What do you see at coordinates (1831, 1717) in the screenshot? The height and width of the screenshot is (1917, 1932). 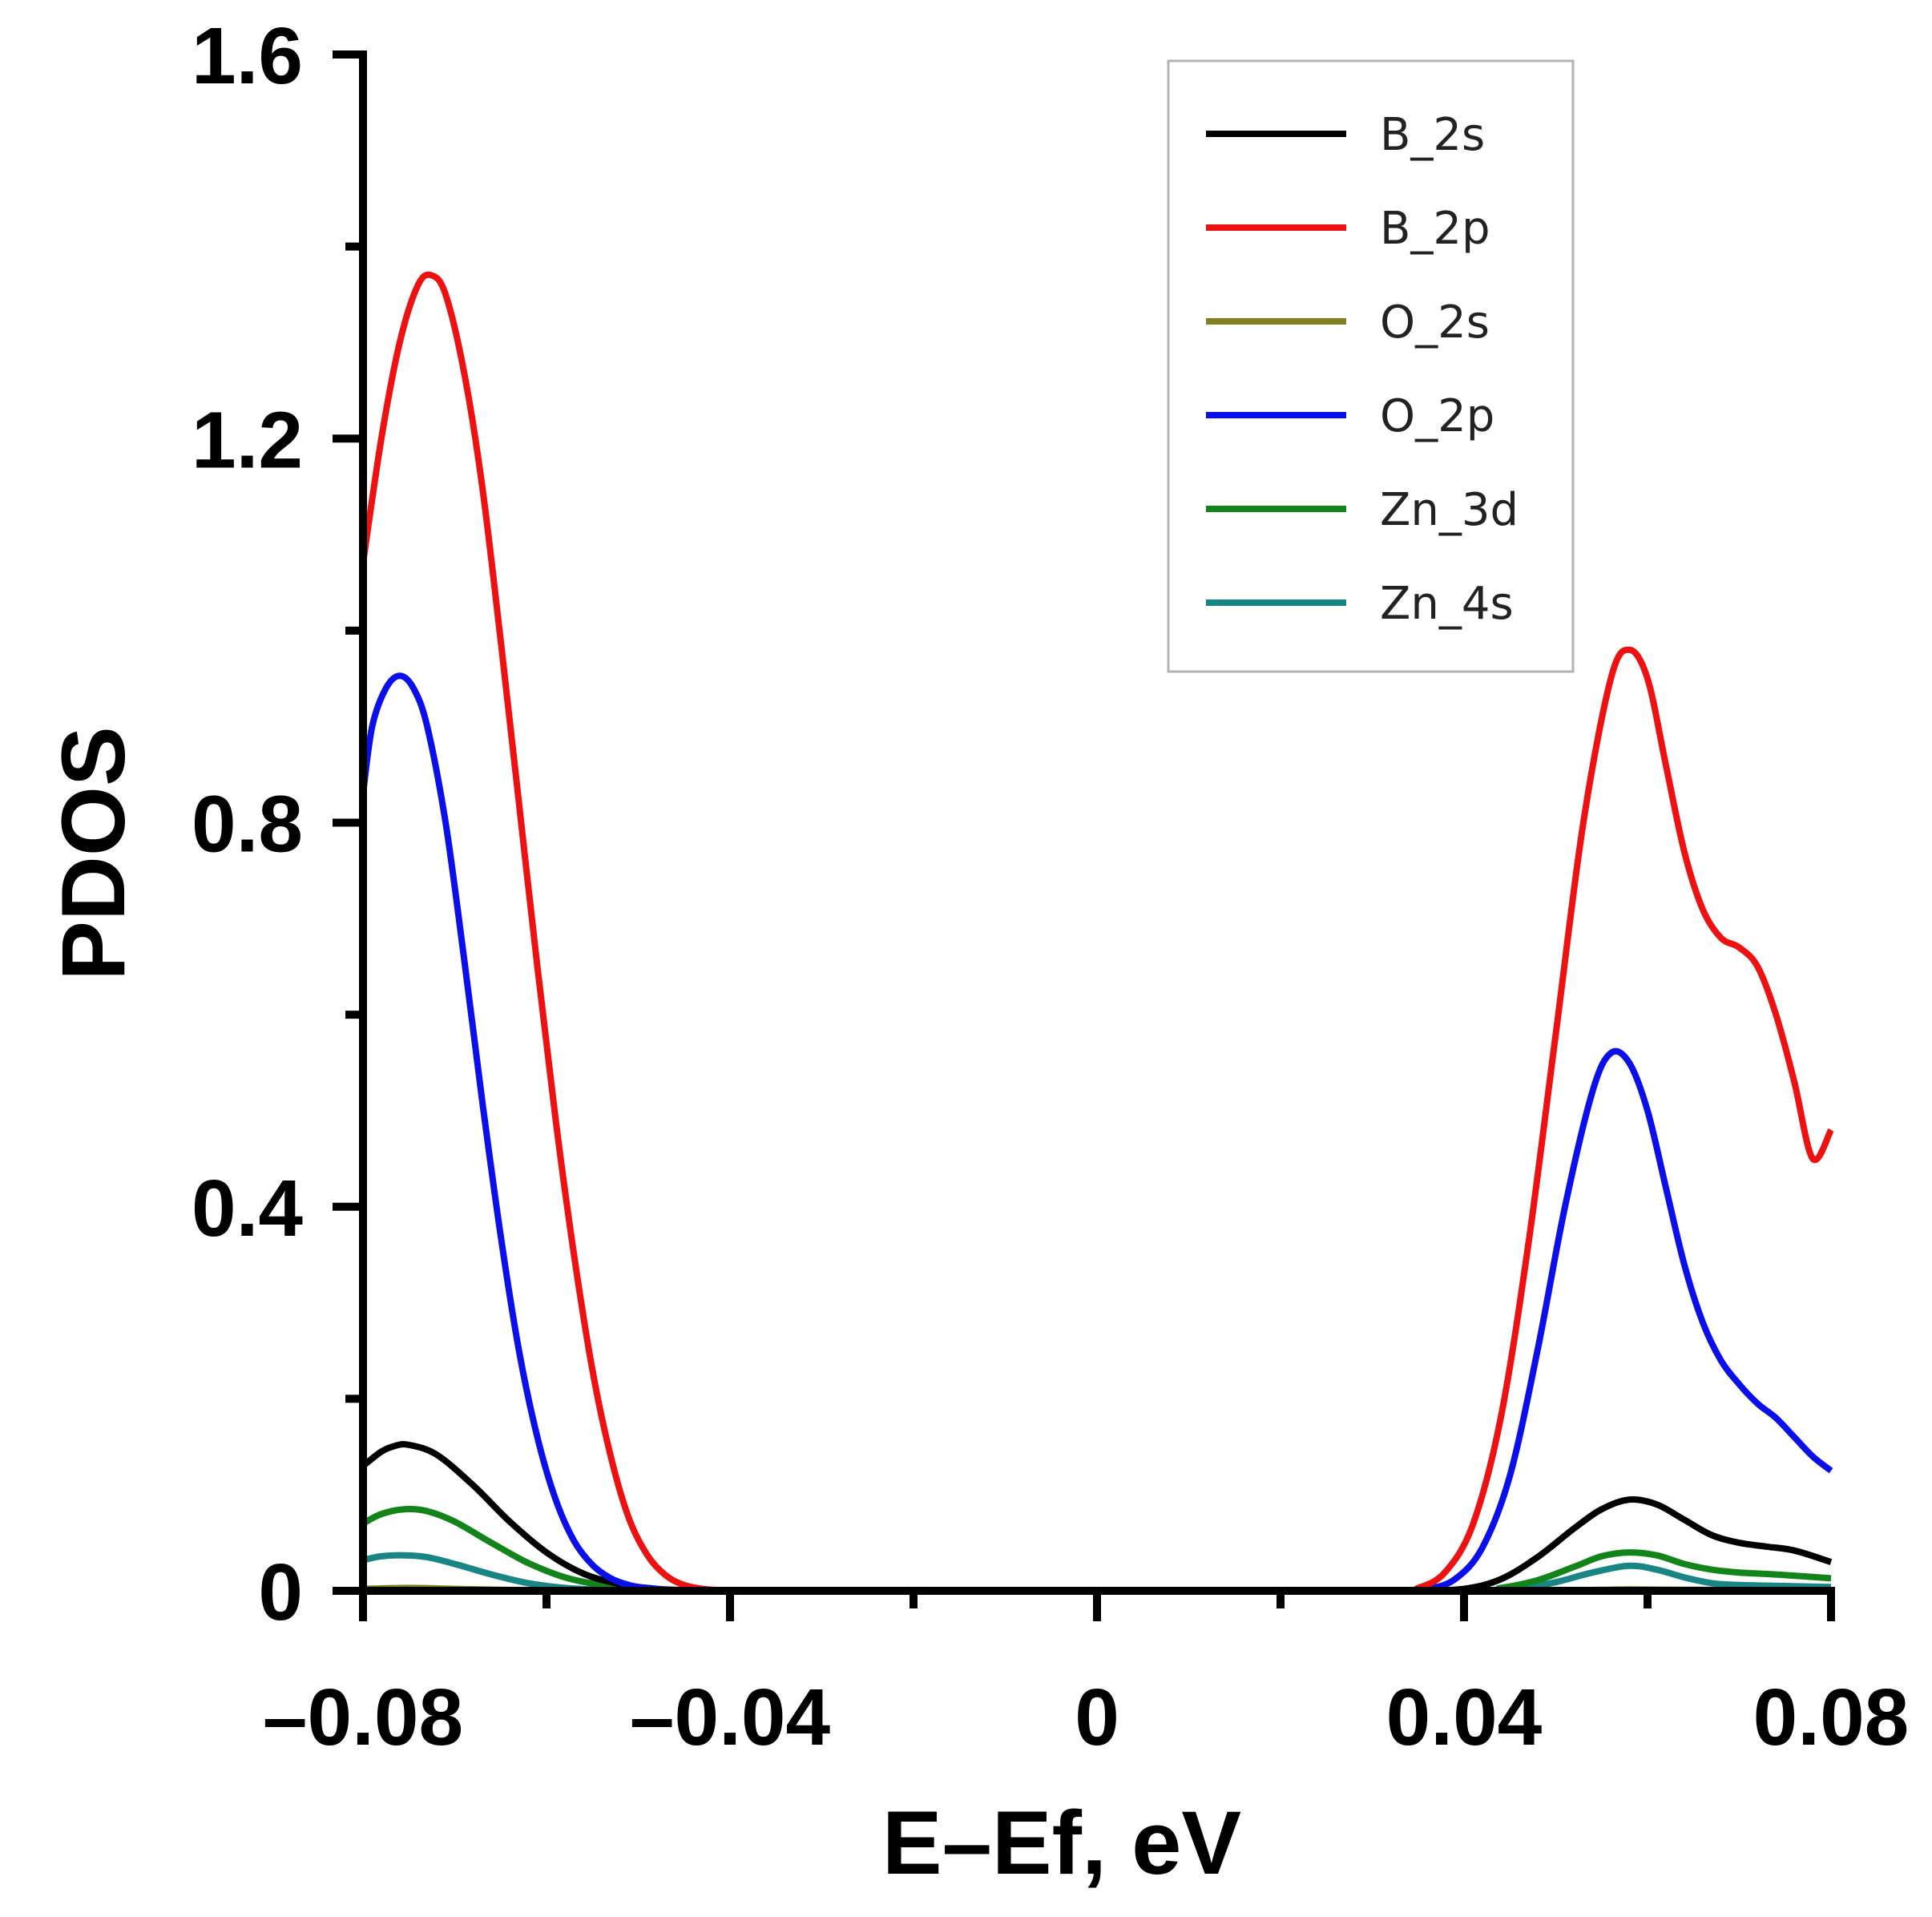 I see `x-tick-label: 0.08` at bounding box center [1831, 1717].